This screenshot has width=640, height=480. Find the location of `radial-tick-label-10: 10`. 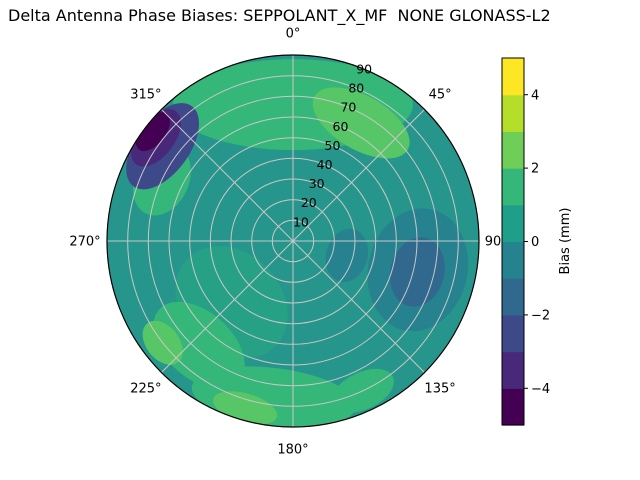

radial-tick-label-10: 10 is located at coordinates (301, 221).